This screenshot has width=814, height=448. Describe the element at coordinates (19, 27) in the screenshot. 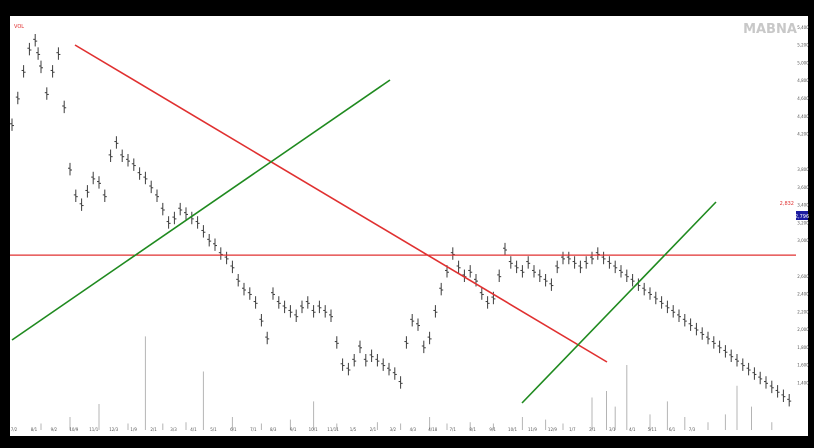

I see `vol-label: VOL` at that location.